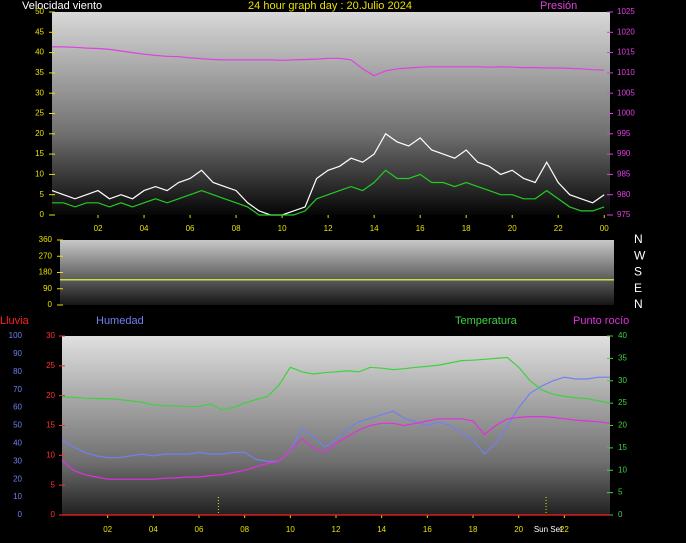 This screenshot has height=543, width=686. Describe the element at coordinates (620, 492) in the screenshot. I see `y3-tick-label: 5` at that location.